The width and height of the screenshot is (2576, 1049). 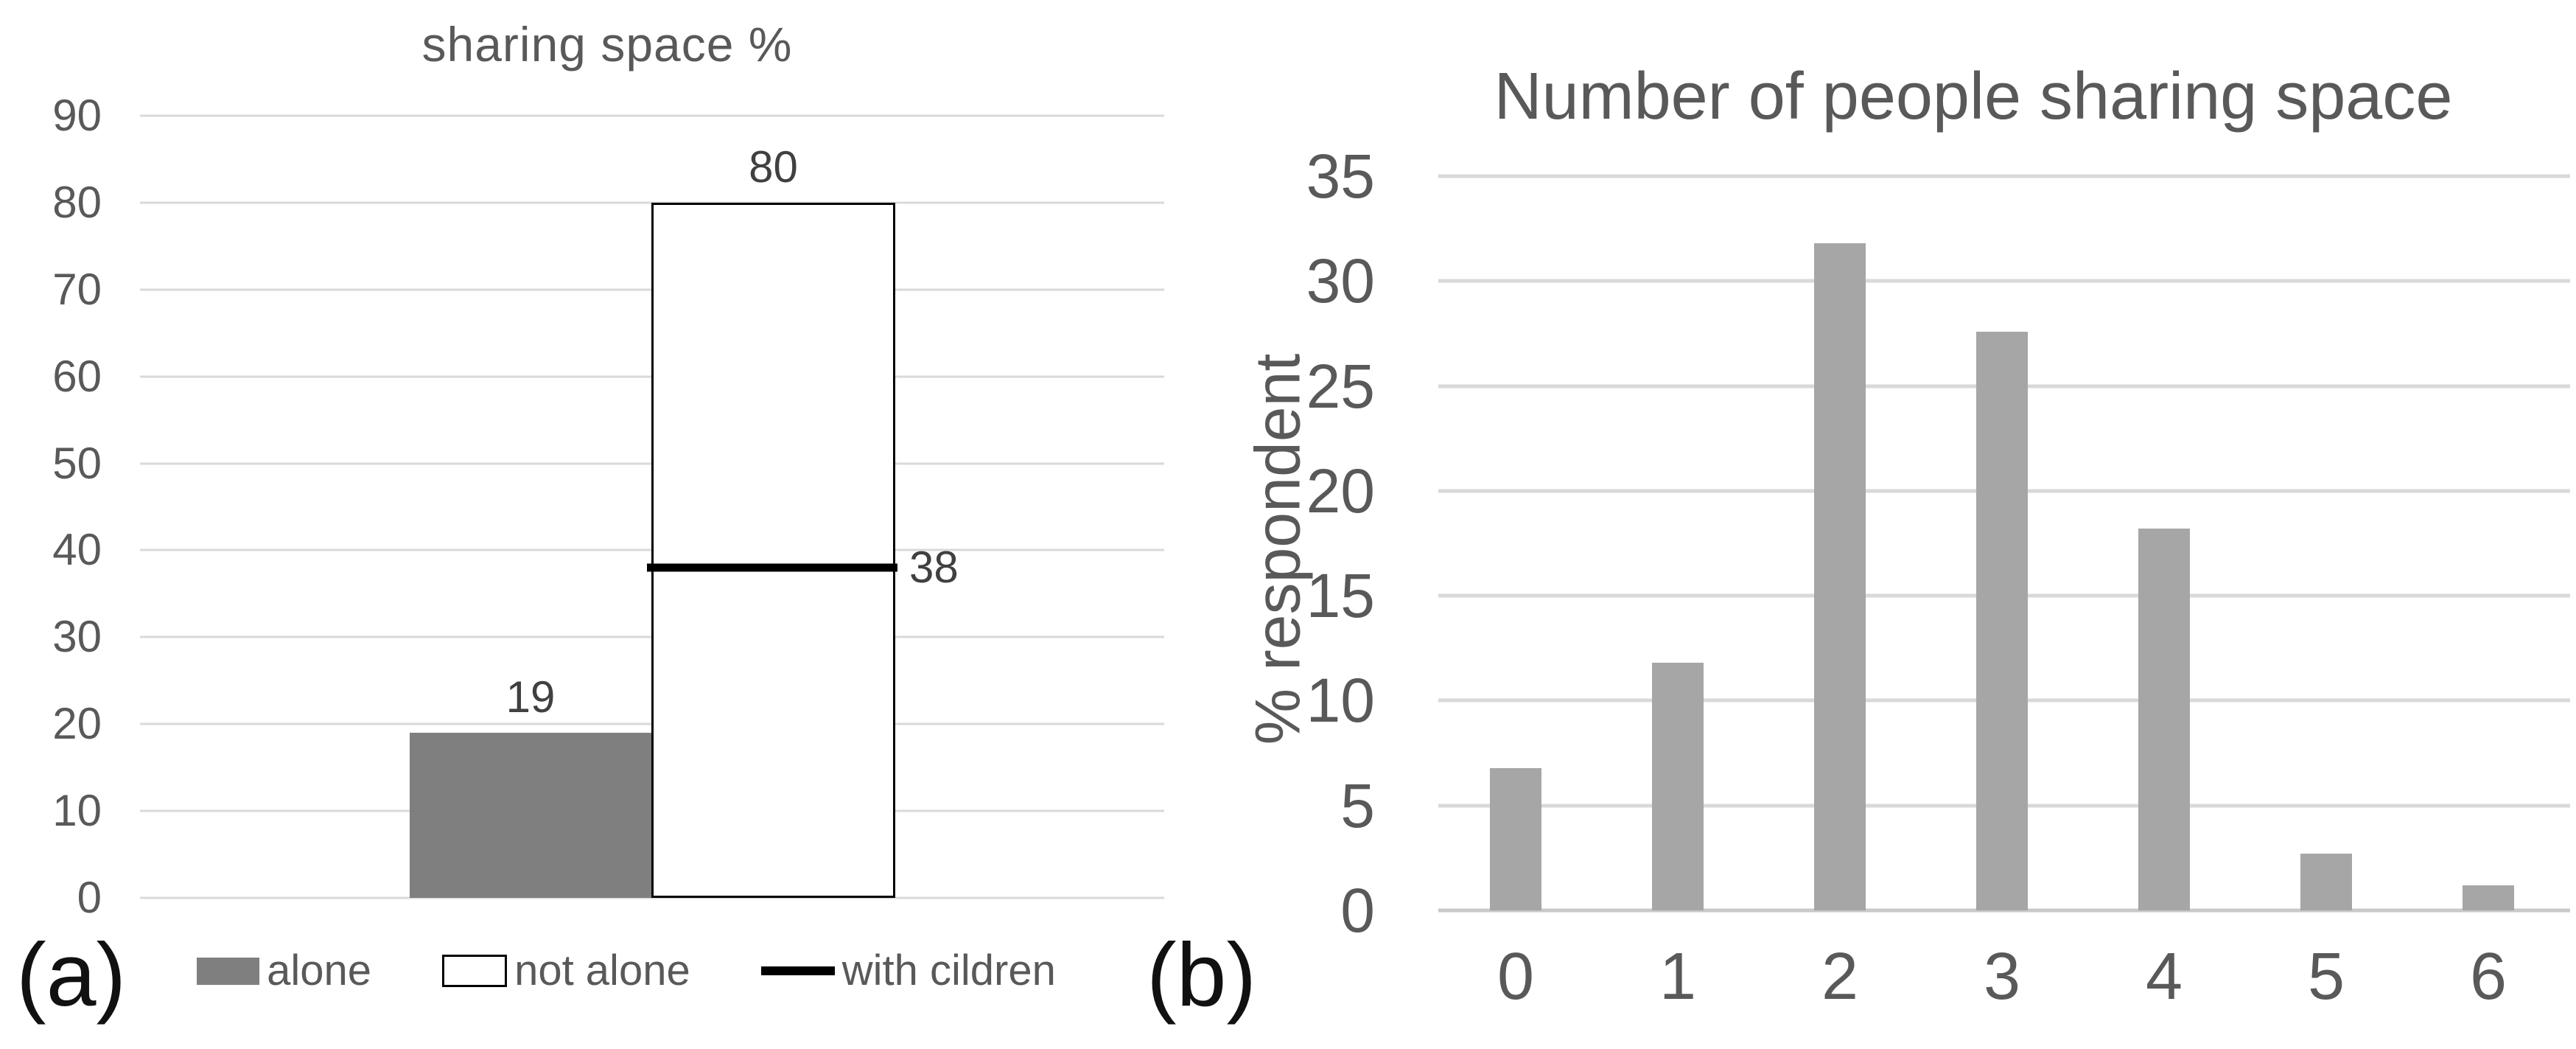 What do you see at coordinates (77, 811) in the screenshot?
I see `panel-a-y-tick-label: 10` at bounding box center [77, 811].